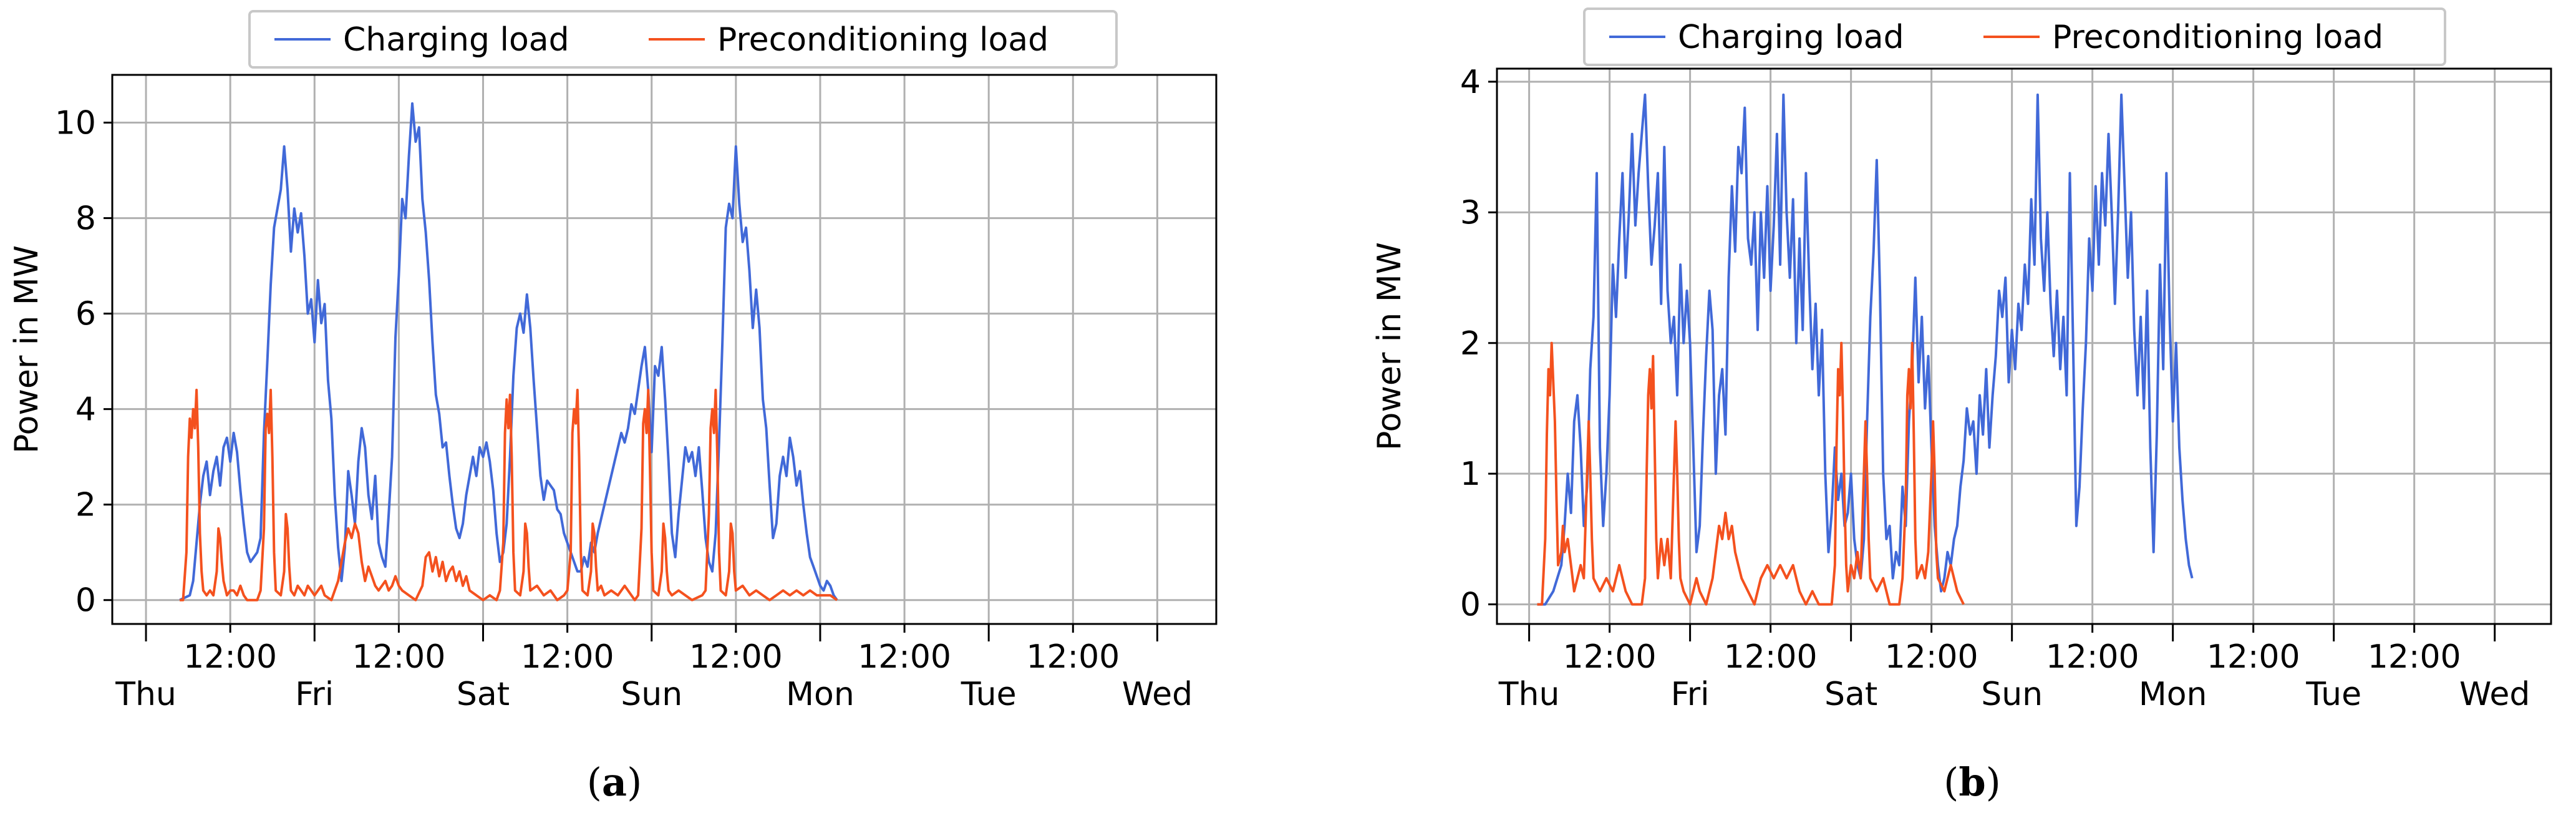 The width and height of the screenshot is (2576, 818). What do you see at coordinates (1931, 657) in the screenshot?
I see `x-time-label-b-2: 12:00` at bounding box center [1931, 657].